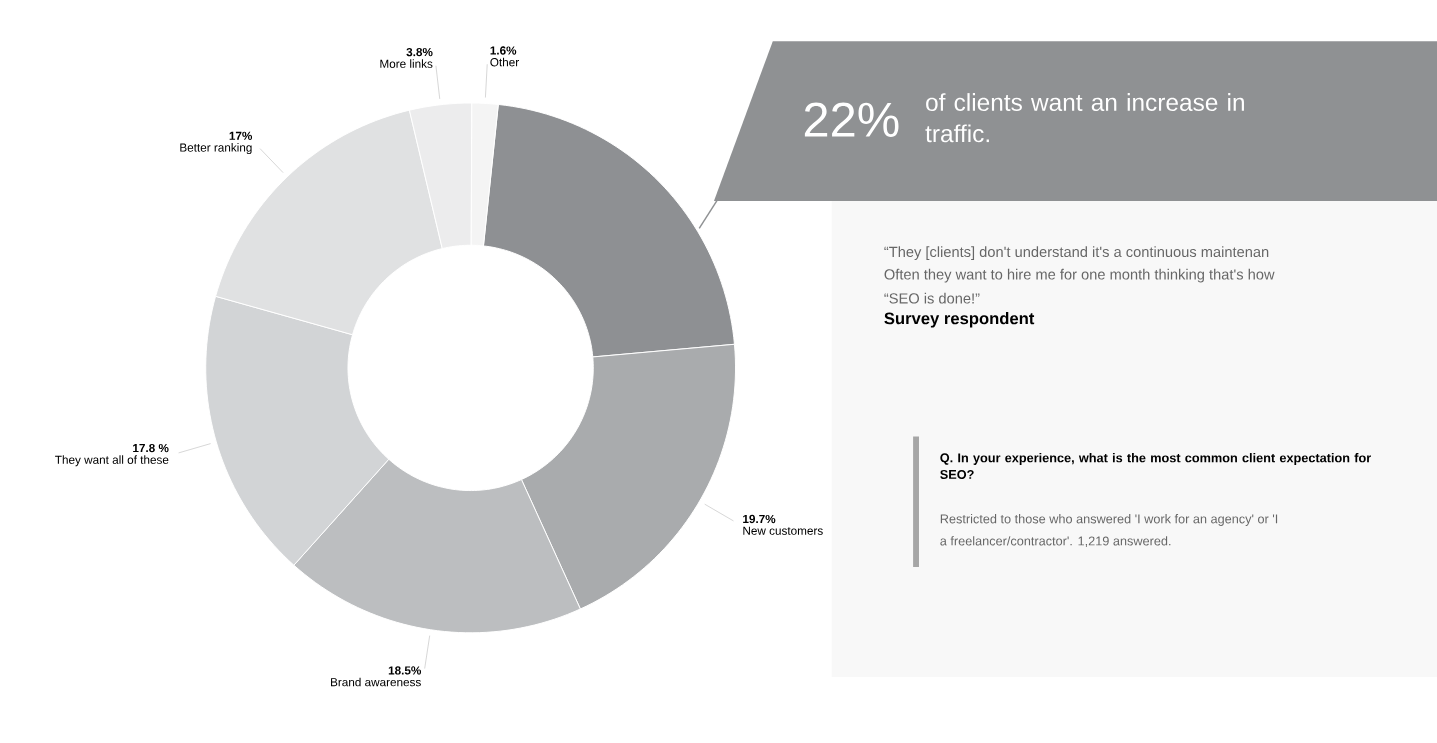 Image resolution: width=1437 pixels, height=743 pixels. I want to click on data-label: 17%, so click(241, 136).